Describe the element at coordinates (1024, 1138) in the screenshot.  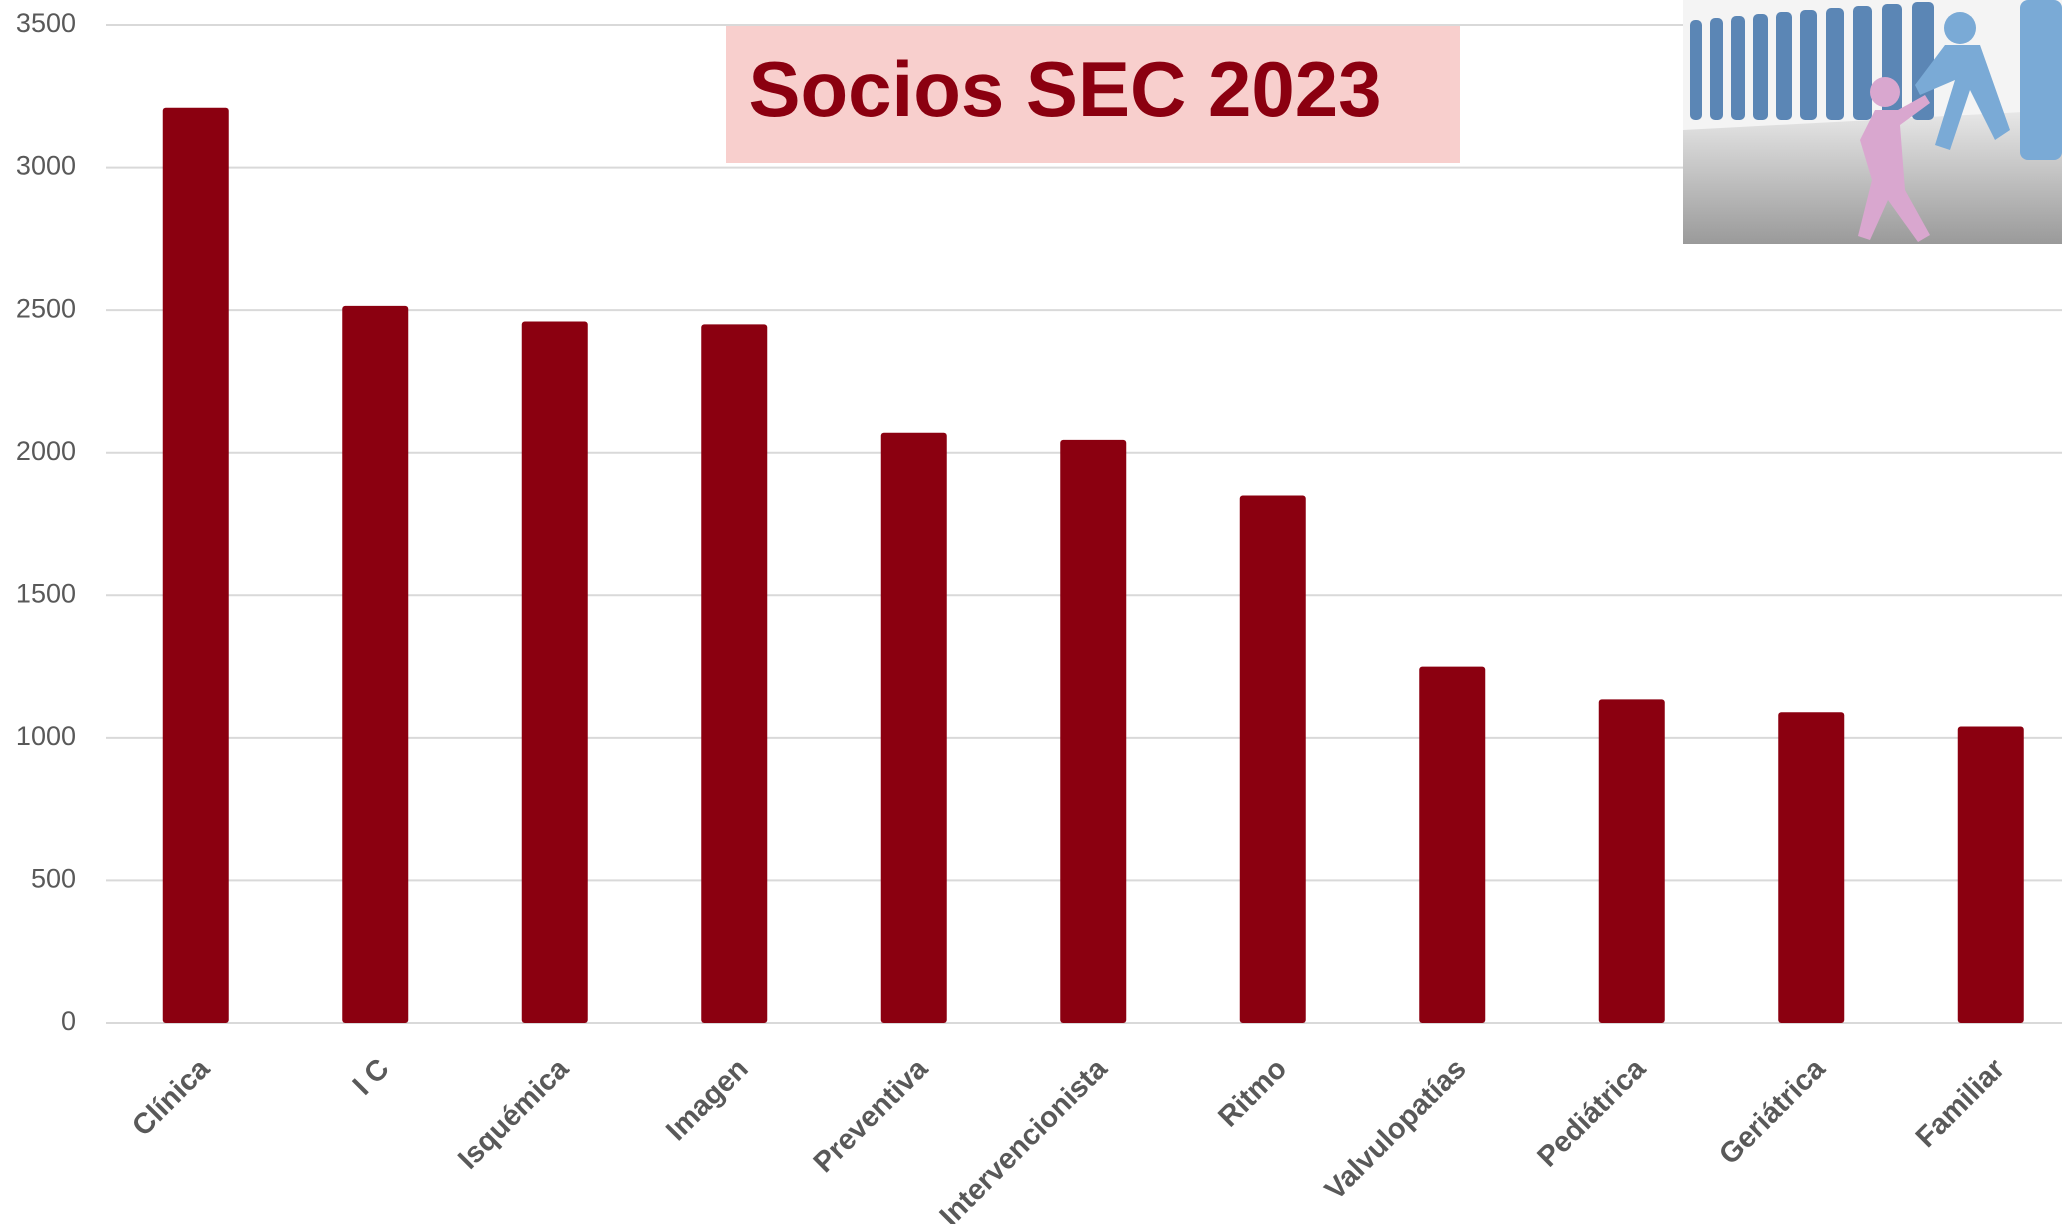
I see `x-tick-label: Intervencionista` at that location.